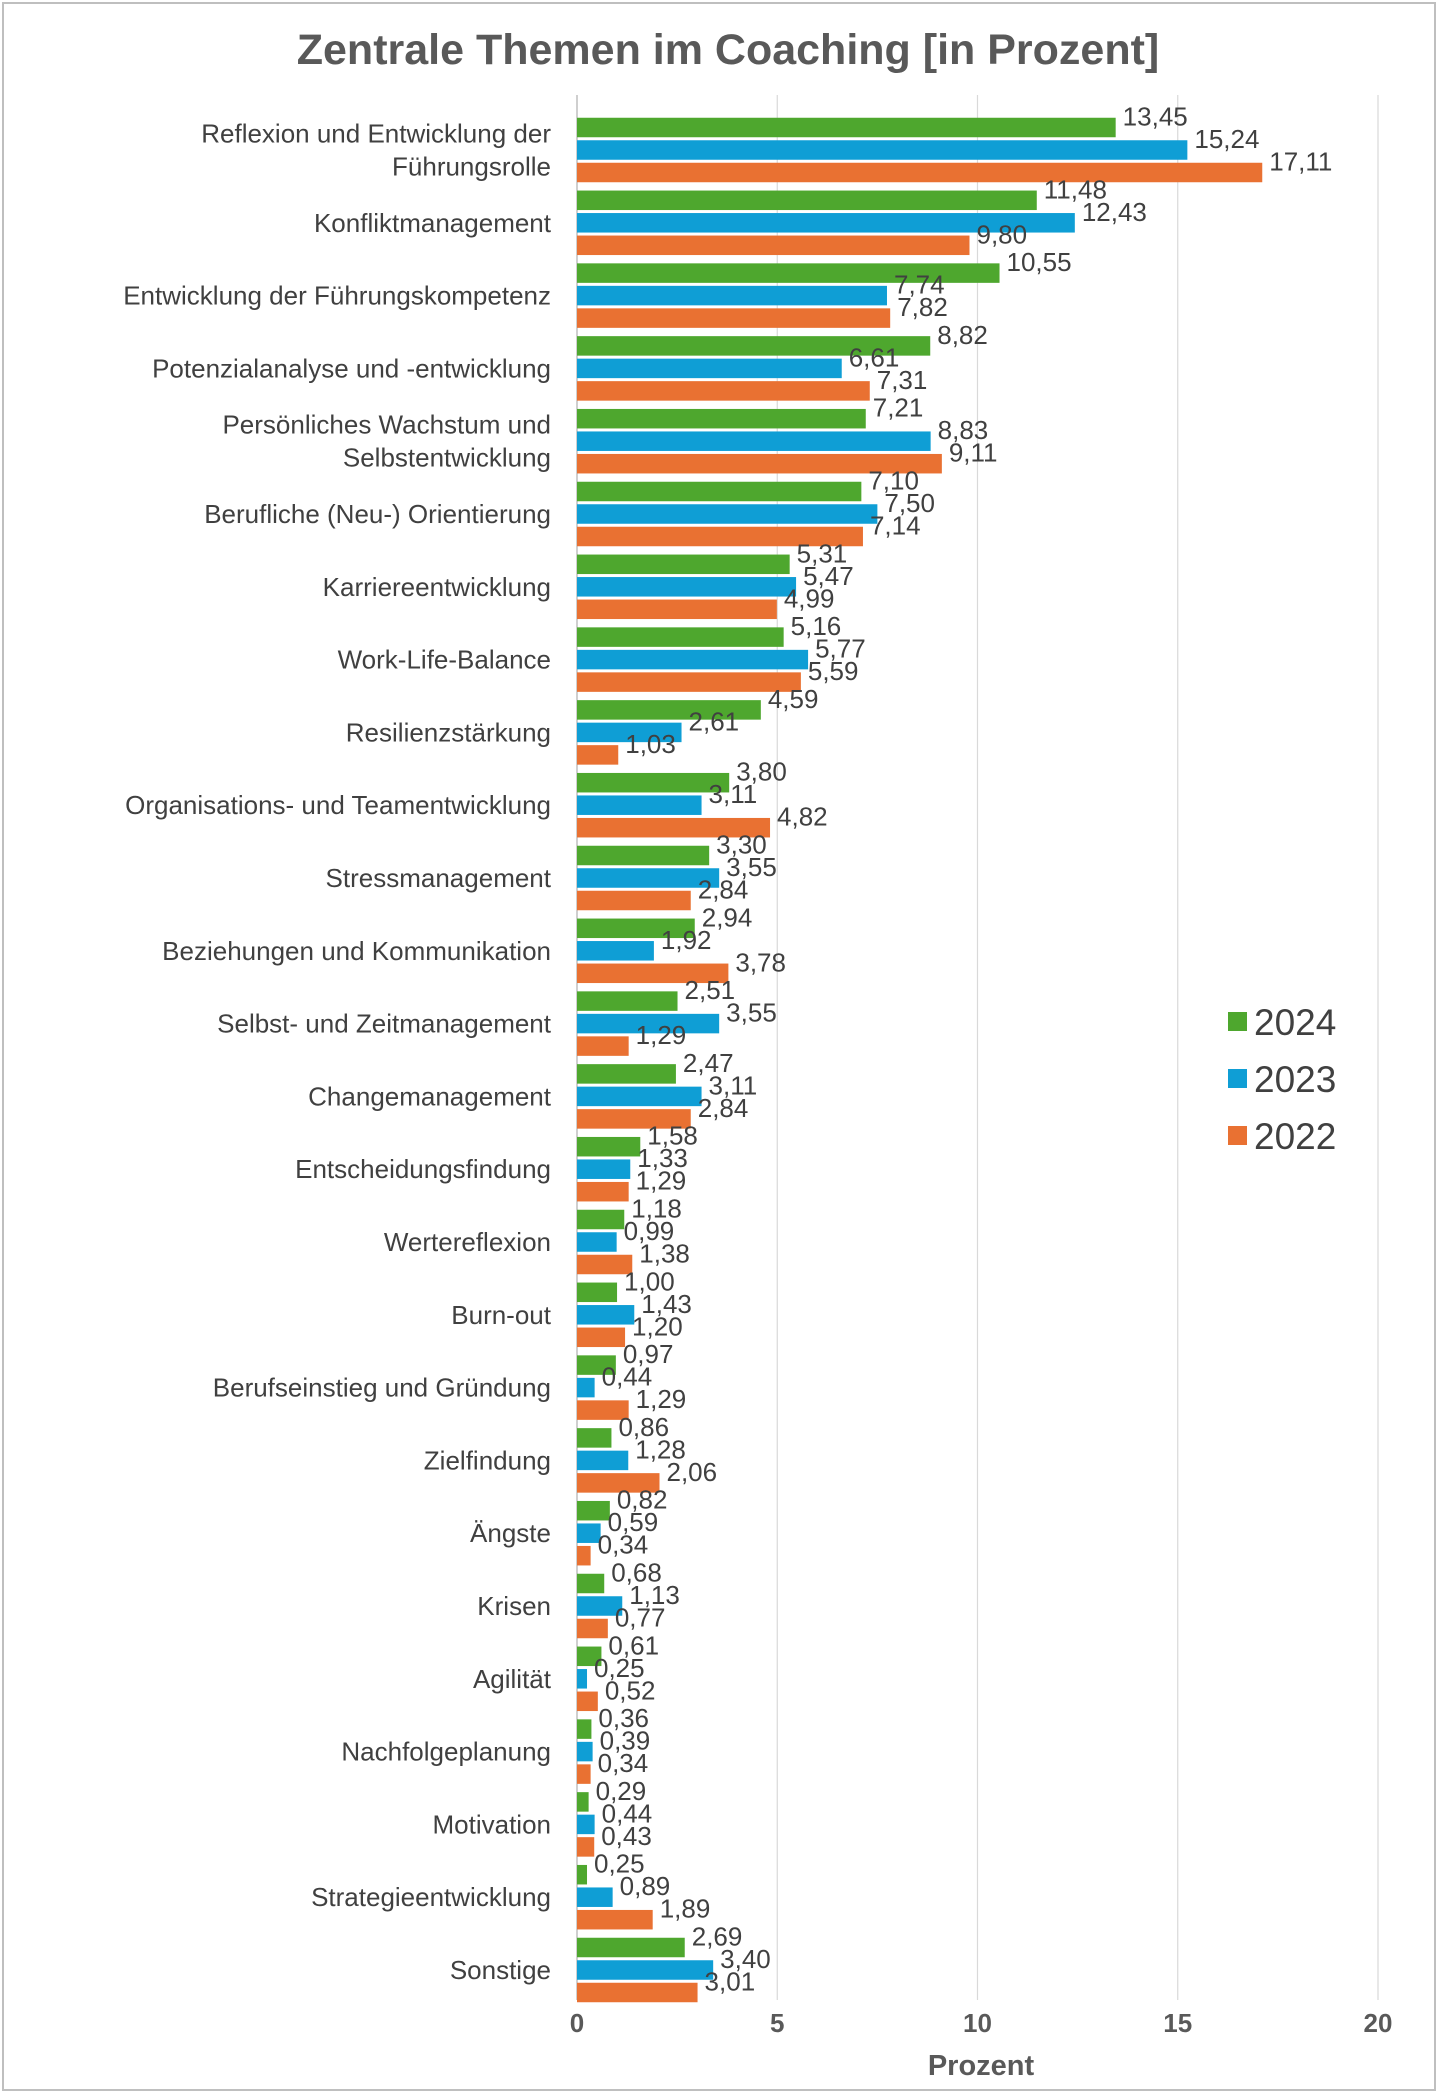  Describe the element at coordinates (643, 1427) in the screenshot. I see `data-label-2024: 0,86` at that location.